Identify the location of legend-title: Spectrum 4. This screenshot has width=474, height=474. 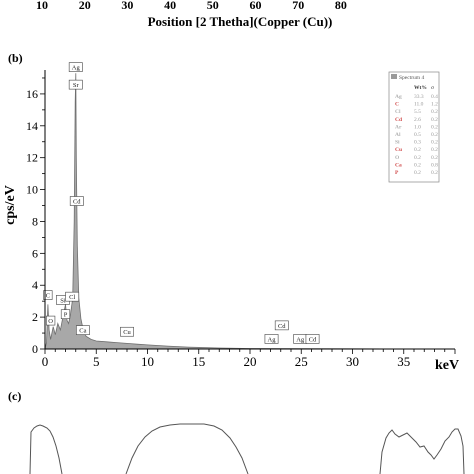
(411, 78).